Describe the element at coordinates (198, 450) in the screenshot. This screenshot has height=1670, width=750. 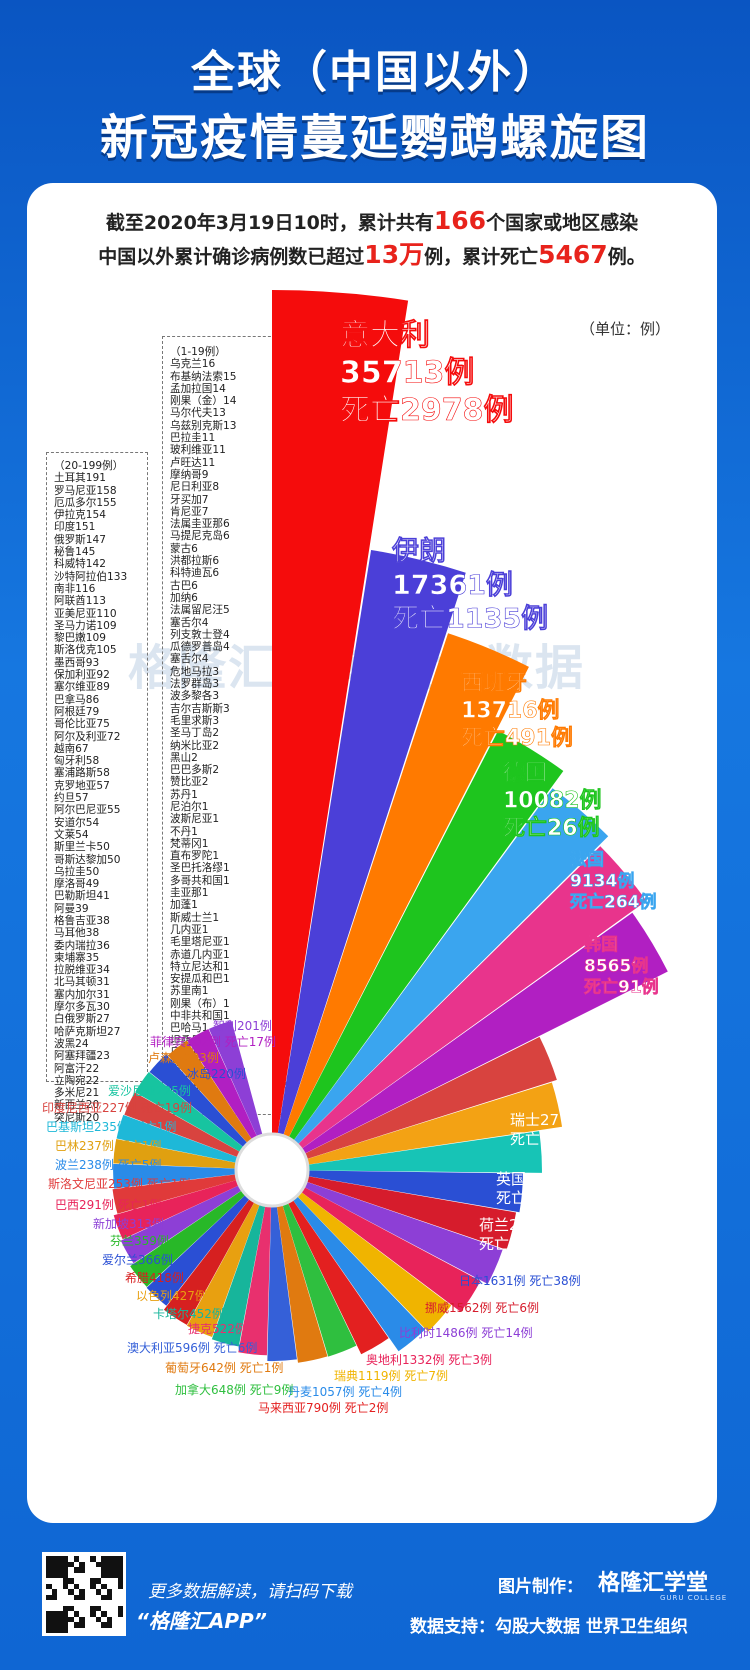
I see `list-item: 玻利维亚11` at that location.